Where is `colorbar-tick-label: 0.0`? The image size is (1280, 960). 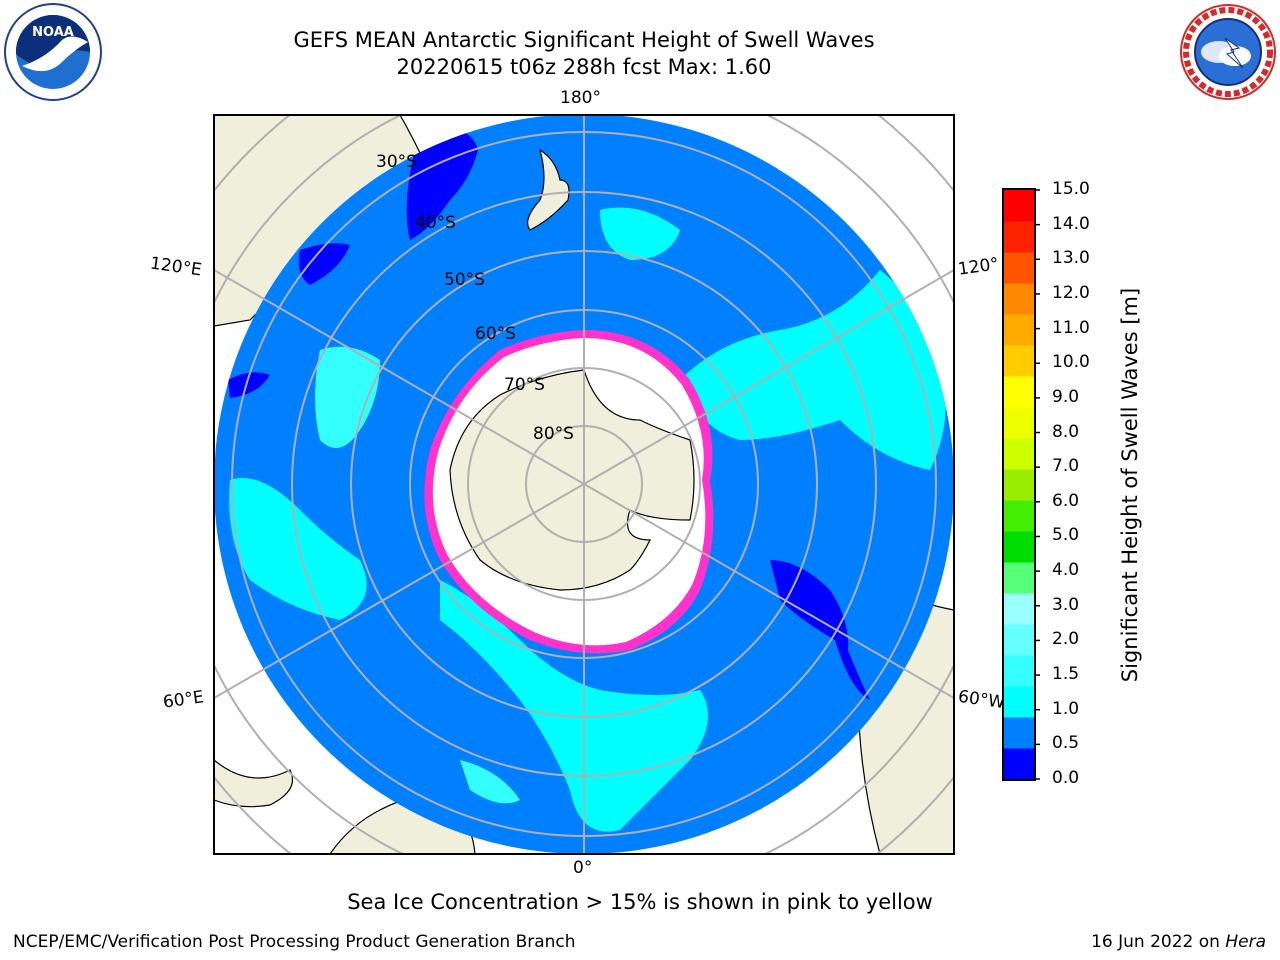
colorbar-tick-label: 0.0 is located at coordinates (1066, 778).